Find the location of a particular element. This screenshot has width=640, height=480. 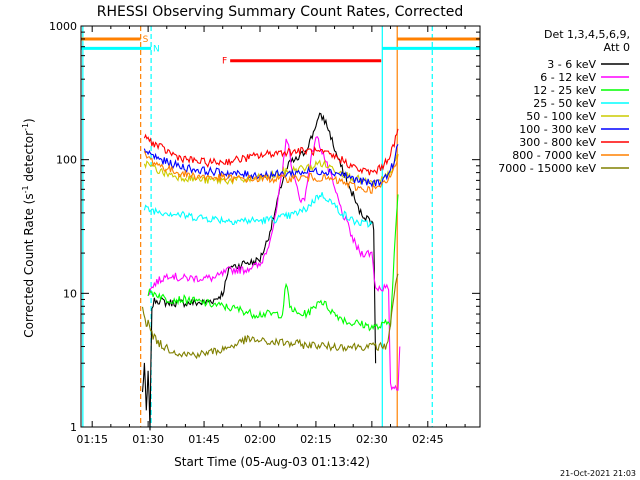

legend-label-800-7000-kev: 800 - 7000 keV is located at coordinates (554, 155).